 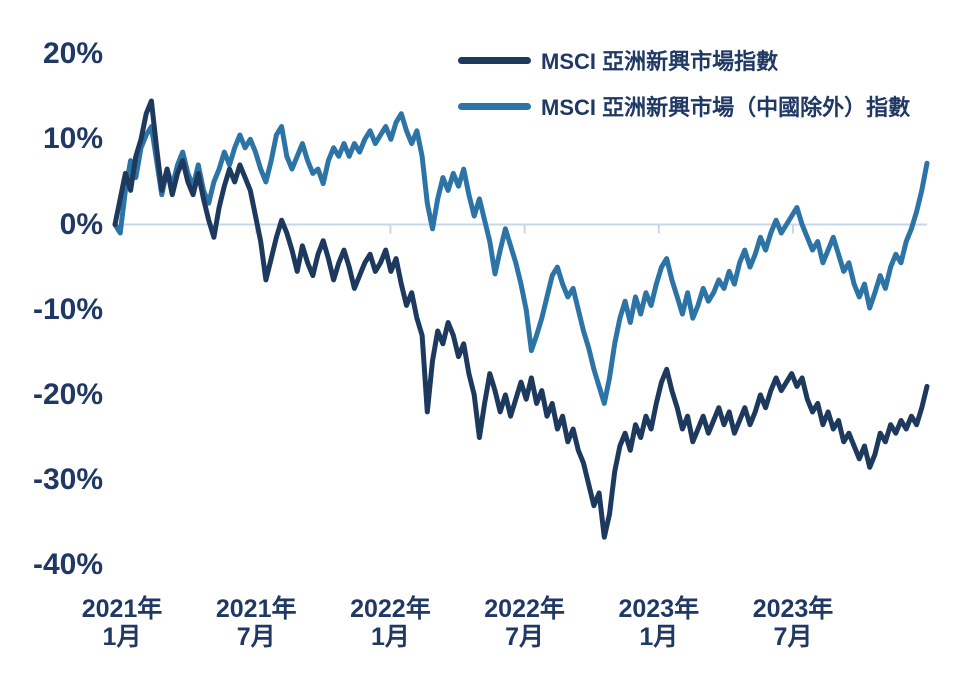 I want to click on x-tick-label: 2023年 1月, so click(x=659, y=623).